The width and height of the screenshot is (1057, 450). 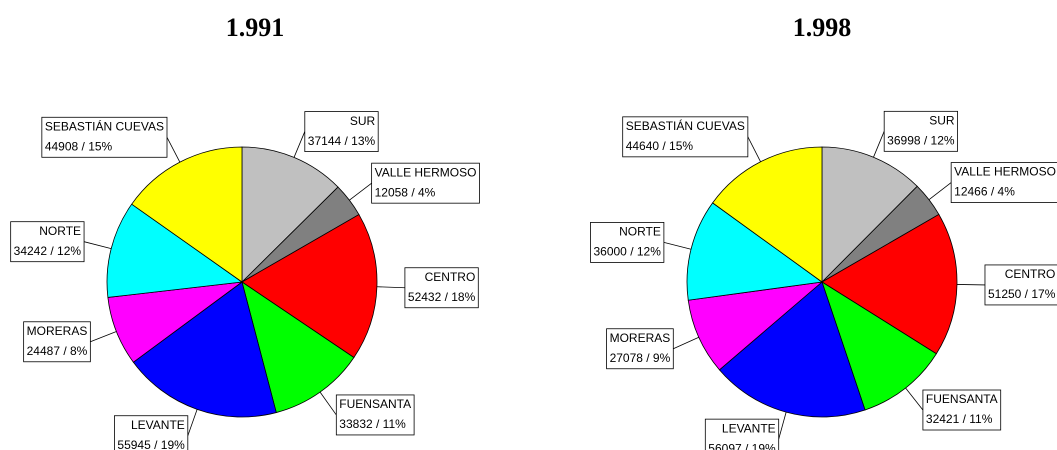 What do you see at coordinates (640, 358) in the screenshot?
I see `slice-value: 27078 / 9%` at bounding box center [640, 358].